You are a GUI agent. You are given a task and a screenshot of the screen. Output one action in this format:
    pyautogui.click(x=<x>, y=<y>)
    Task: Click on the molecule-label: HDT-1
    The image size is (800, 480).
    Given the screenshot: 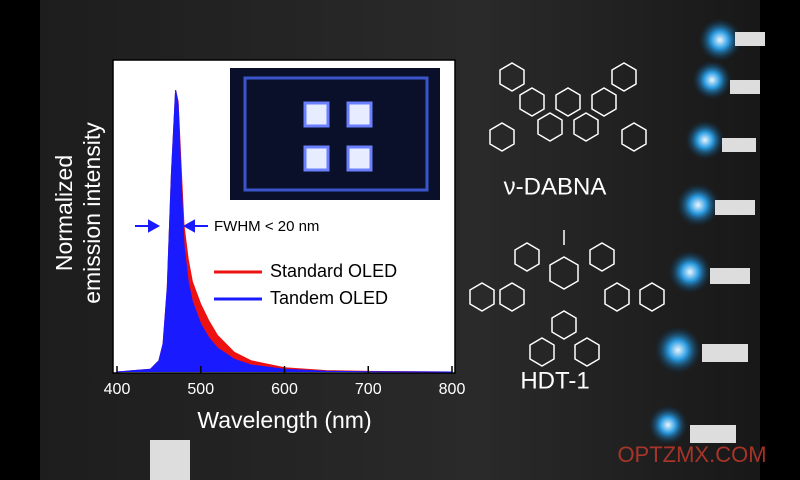 What is the action you would take?
    pyautogui.click(x=554, y=380)
    